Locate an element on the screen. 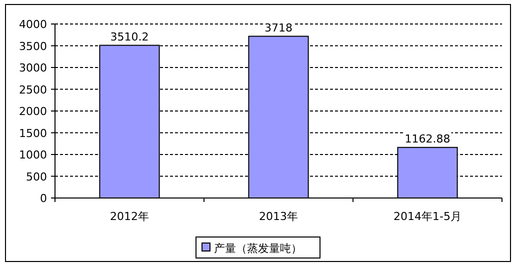 The width and height of the screenshot is (516, 267). y-tick-label: 500 is located at coordinates (36, 177).